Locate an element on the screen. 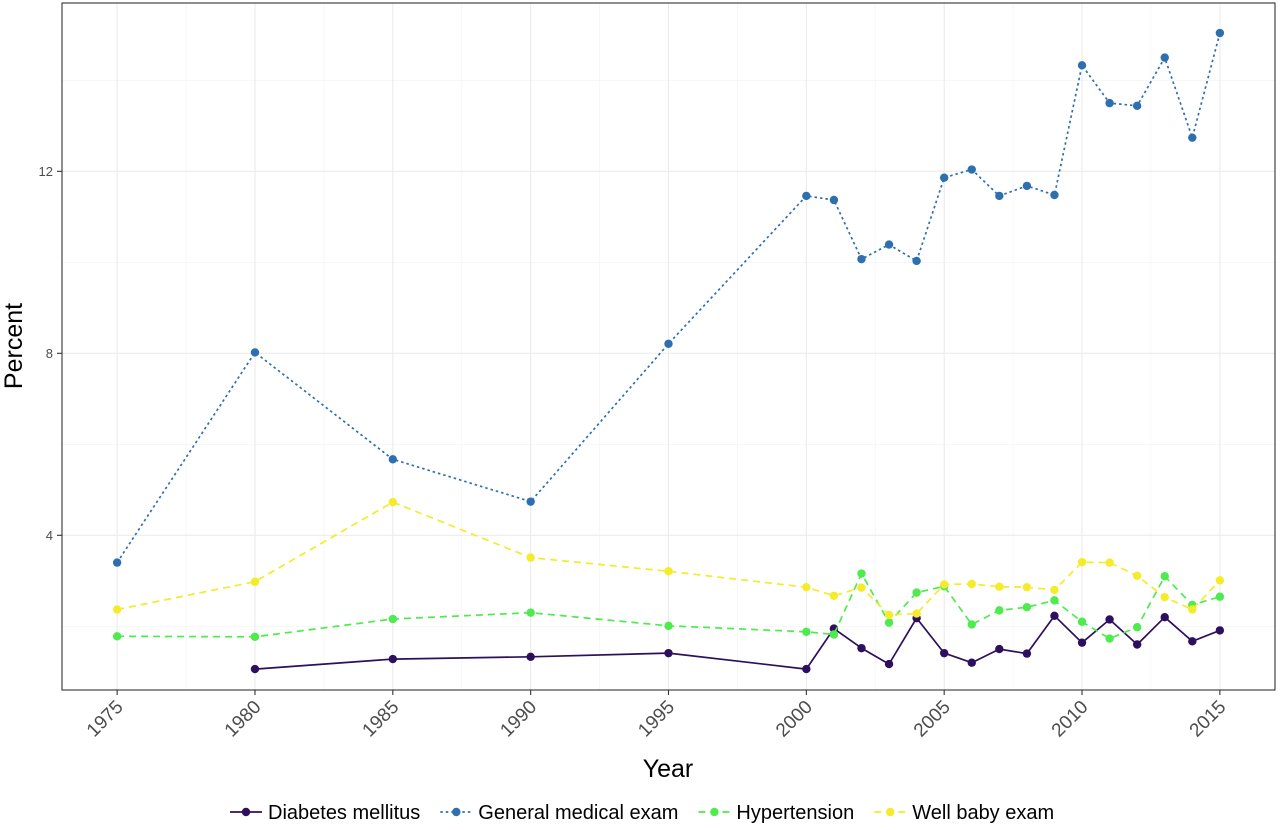 Image resolution: width=1280 pixels, height=830 pixels. y-axis: 4 8 12 is located at coordinates (50, 353).